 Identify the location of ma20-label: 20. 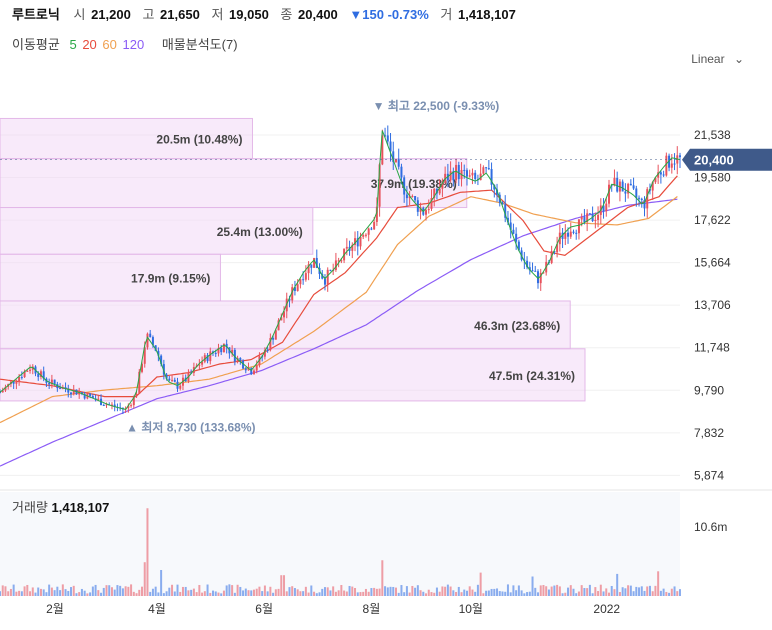
(89, 44).